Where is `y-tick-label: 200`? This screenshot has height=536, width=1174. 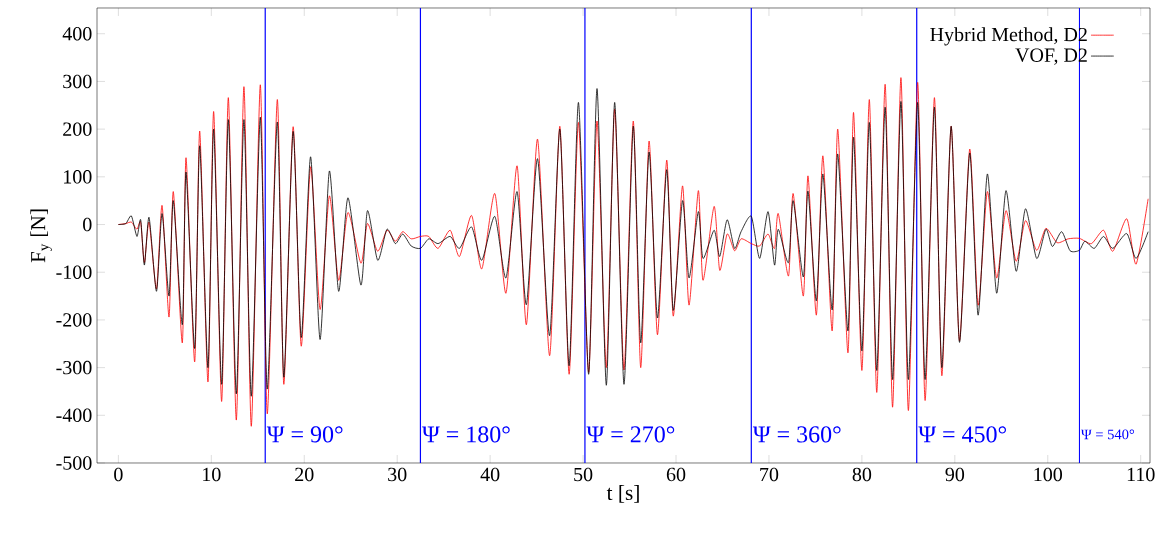
y-tick-label: 200 is located at coordinates (77, 129).